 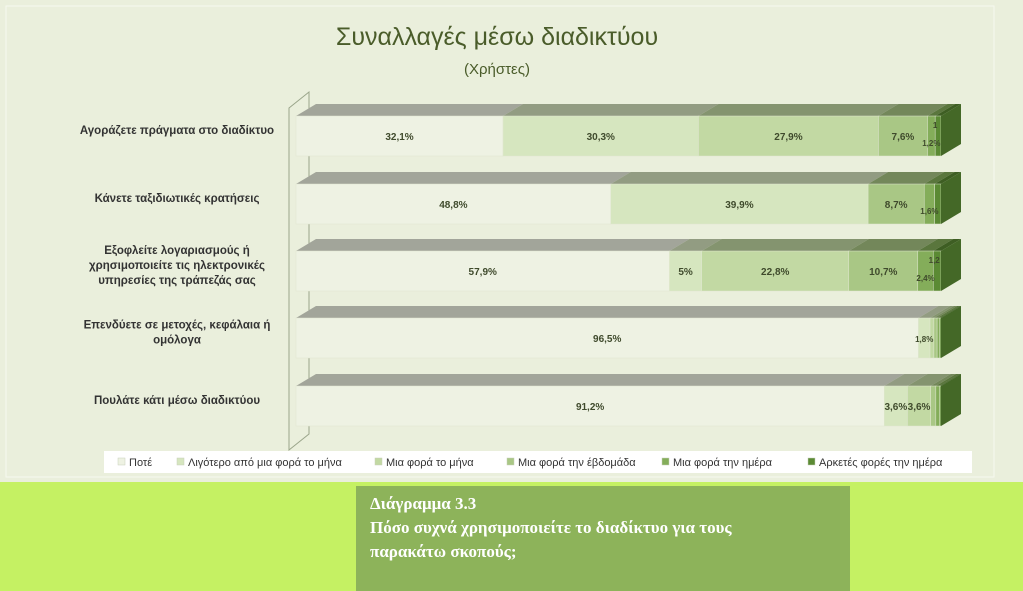 What do you see at coordinates (881, 463) in the screenshot?
I see `legend-label-5: Αρκετές φορές την ημέρα` at bounding box center [881, 463].